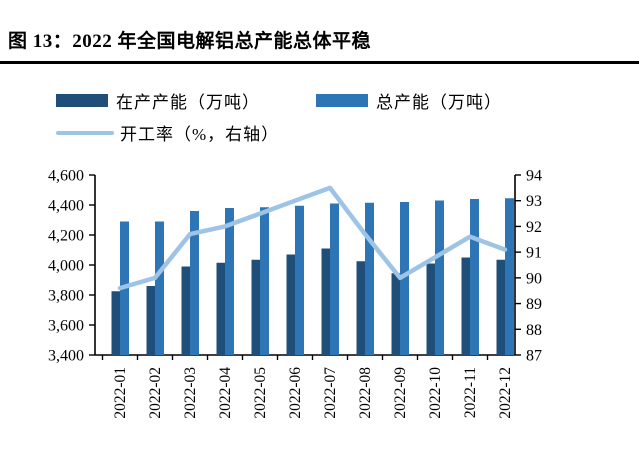 The height and width of the screenshot is (449, 639). I want to click on x-axis-category-label: 2022-07, so click(330, 393).